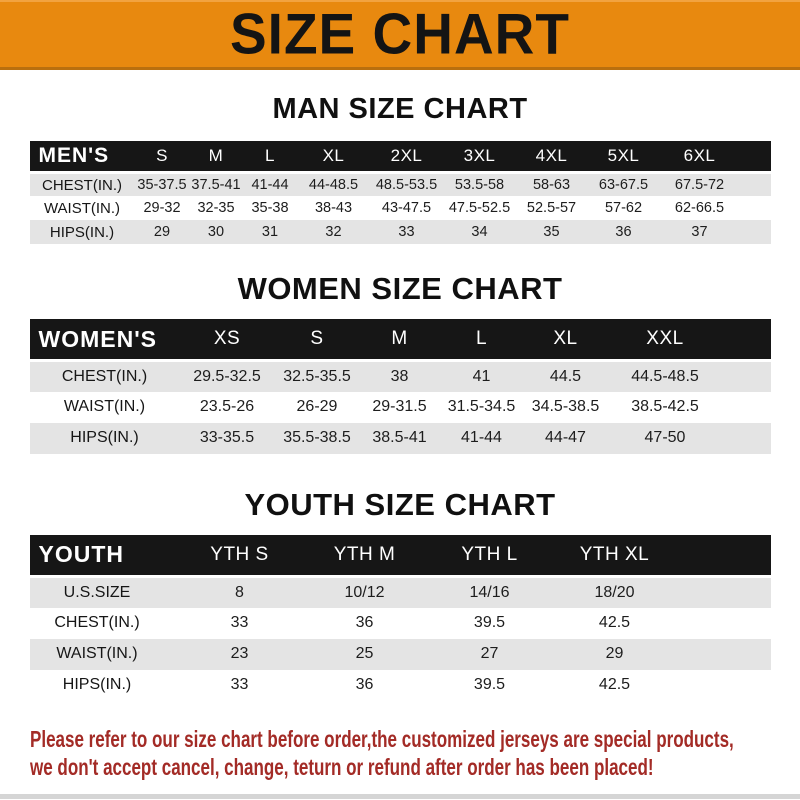 The image size is (800, 800). What do you see at coordinates (97, 592) in the screenshot?
I see `row-label: U.S.SIZE` at bounding box center [97, 592].